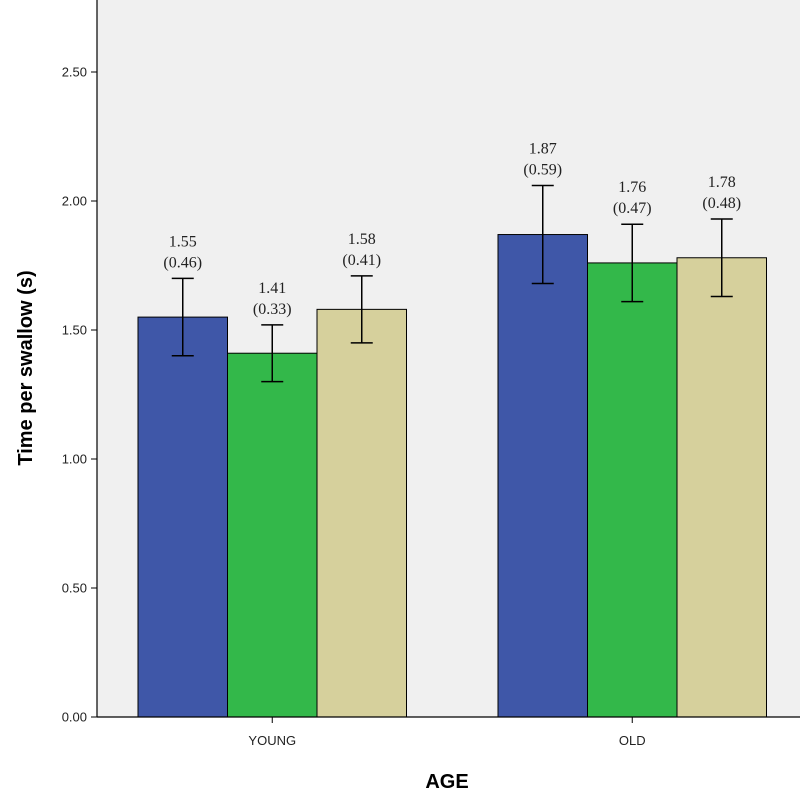 This screenshot has height=798, width=800. I want to click on y-tick-label: 2.50, so click(74, 72).